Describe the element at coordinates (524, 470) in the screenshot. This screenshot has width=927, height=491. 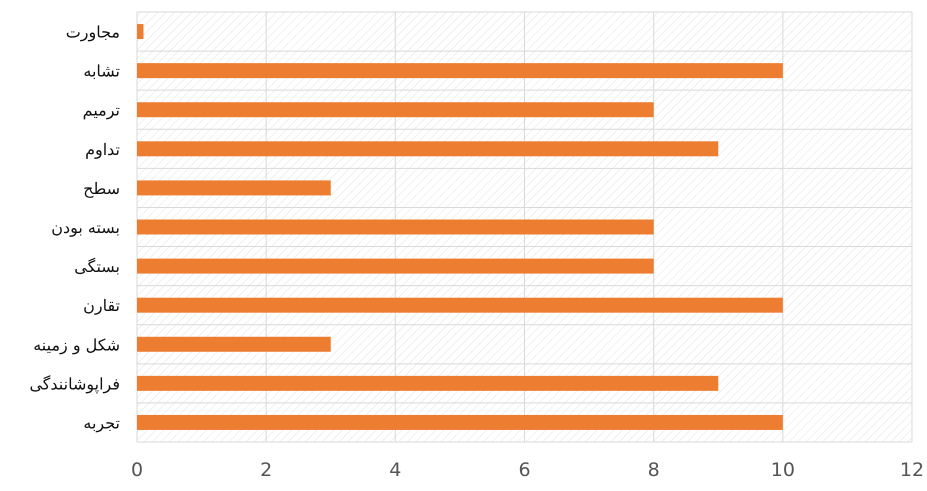
I see `x-tick-label: 6` at that location.